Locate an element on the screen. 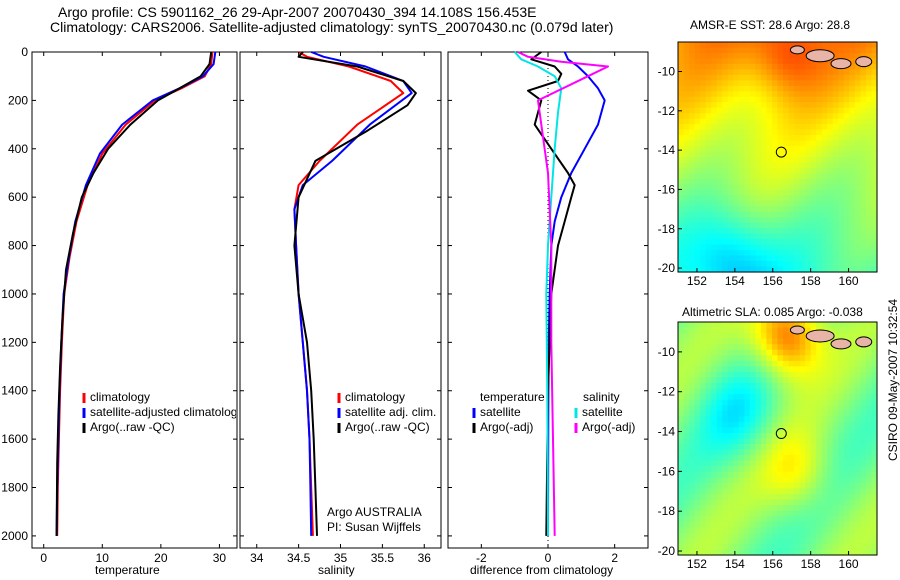  sal-xtick-label: 36 is located at coordinates (425, 558).